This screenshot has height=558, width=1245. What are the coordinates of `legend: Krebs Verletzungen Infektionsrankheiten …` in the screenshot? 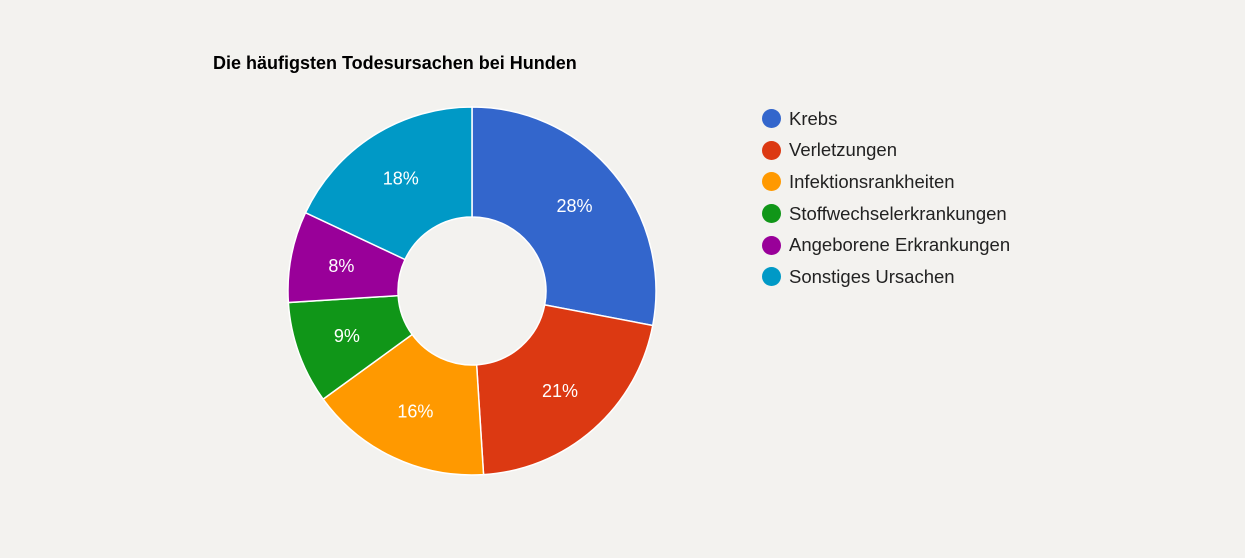 It's located at (886, 198).